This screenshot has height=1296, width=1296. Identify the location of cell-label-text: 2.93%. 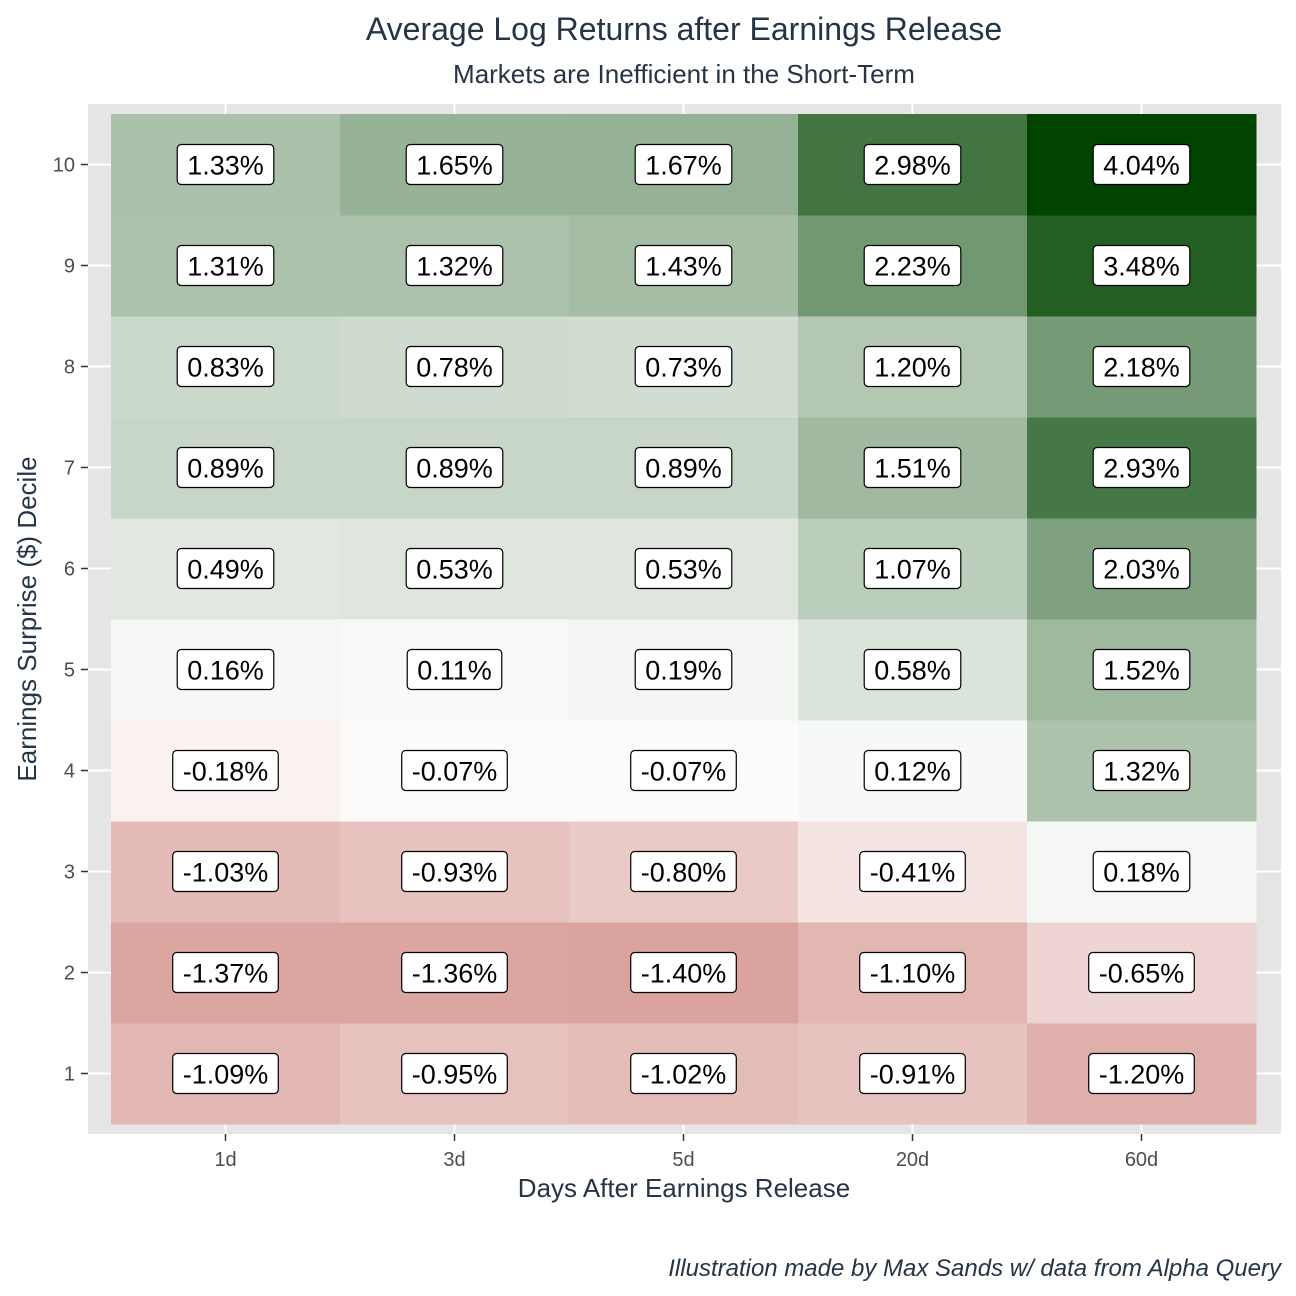
(1141, 469).